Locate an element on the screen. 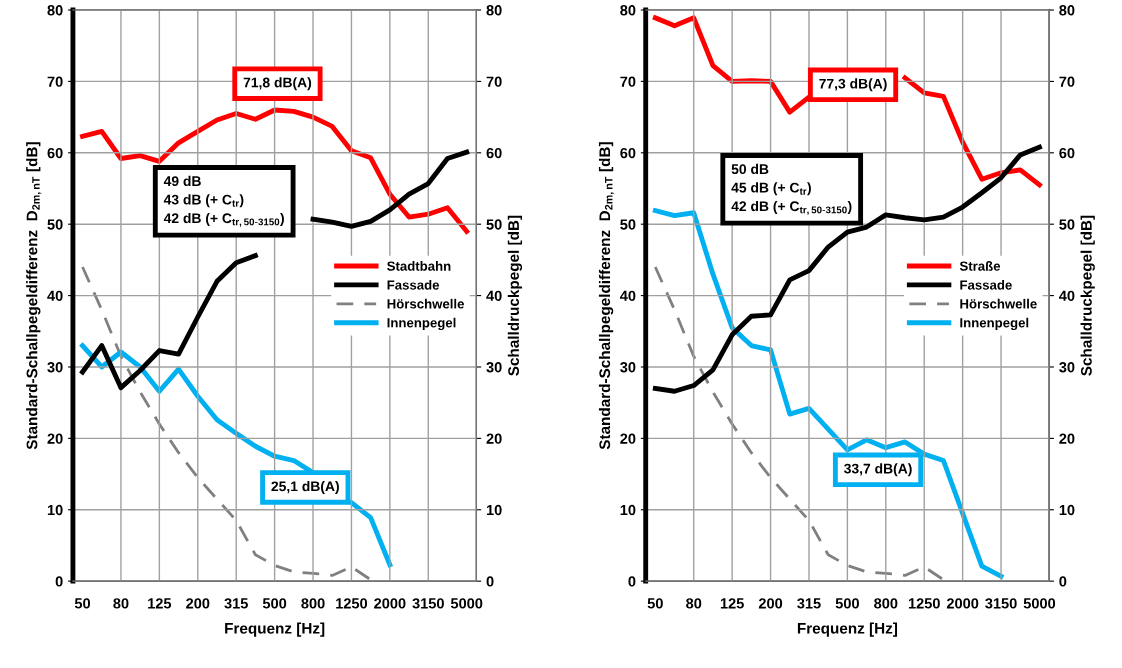 The image size is (1122, 668). annotation: 50 dB 45 dB (+ C$_{tr}$) 42 dB (+ C$_{tr,50-3150}$) is located at coordinates (791, 189).